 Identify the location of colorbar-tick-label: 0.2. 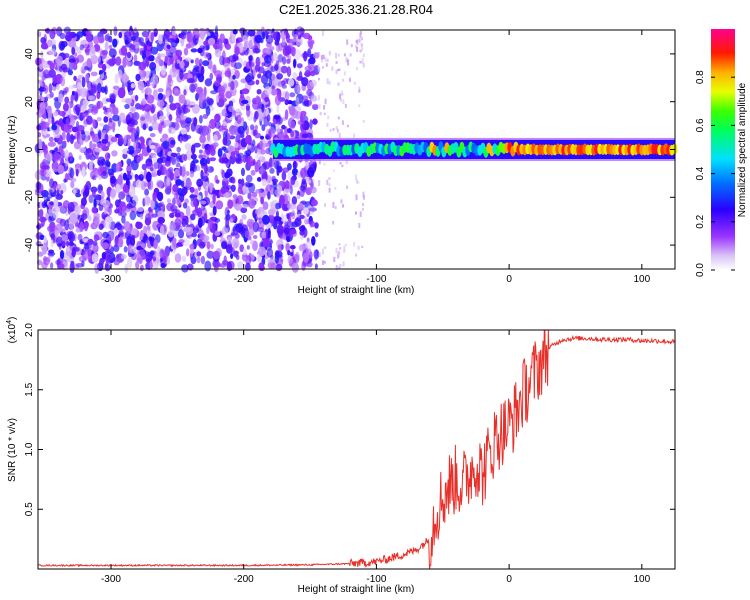
(700, 221).